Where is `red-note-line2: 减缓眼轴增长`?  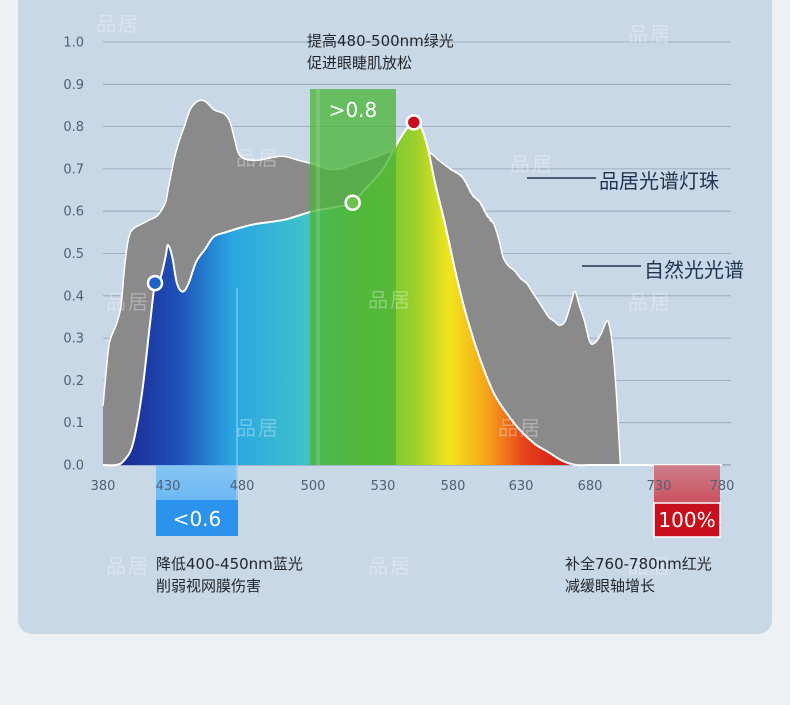 red-note-line2: 减缓眼轴增长 is located at coordinates (610, 586).